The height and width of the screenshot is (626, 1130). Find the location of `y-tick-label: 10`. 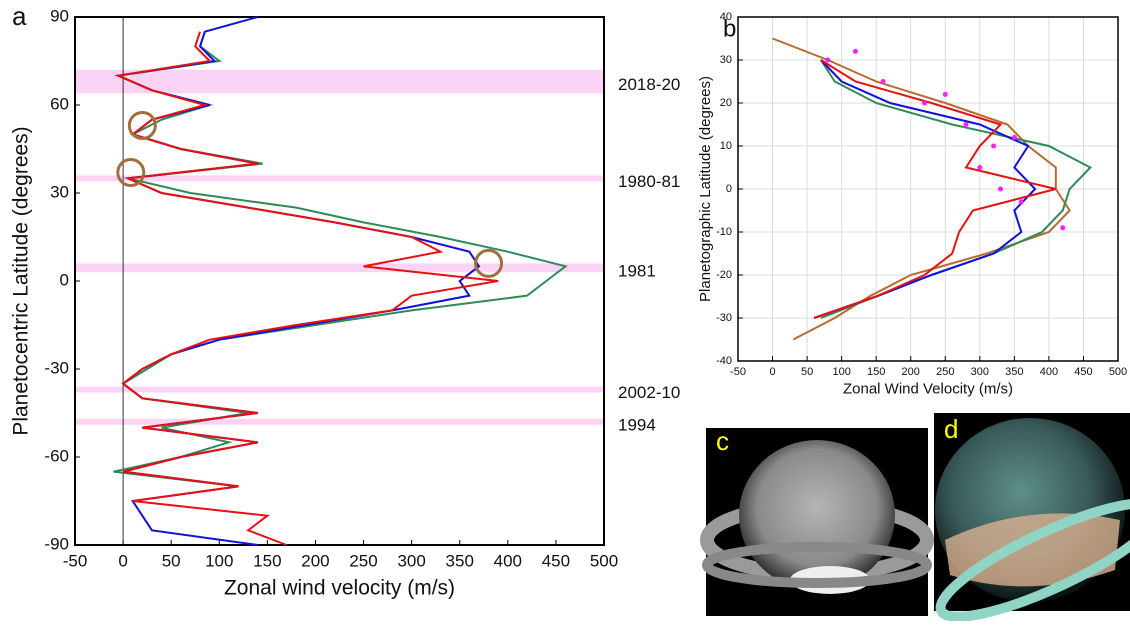

y-tick-label: 10 is located at coordinates (726, 146).